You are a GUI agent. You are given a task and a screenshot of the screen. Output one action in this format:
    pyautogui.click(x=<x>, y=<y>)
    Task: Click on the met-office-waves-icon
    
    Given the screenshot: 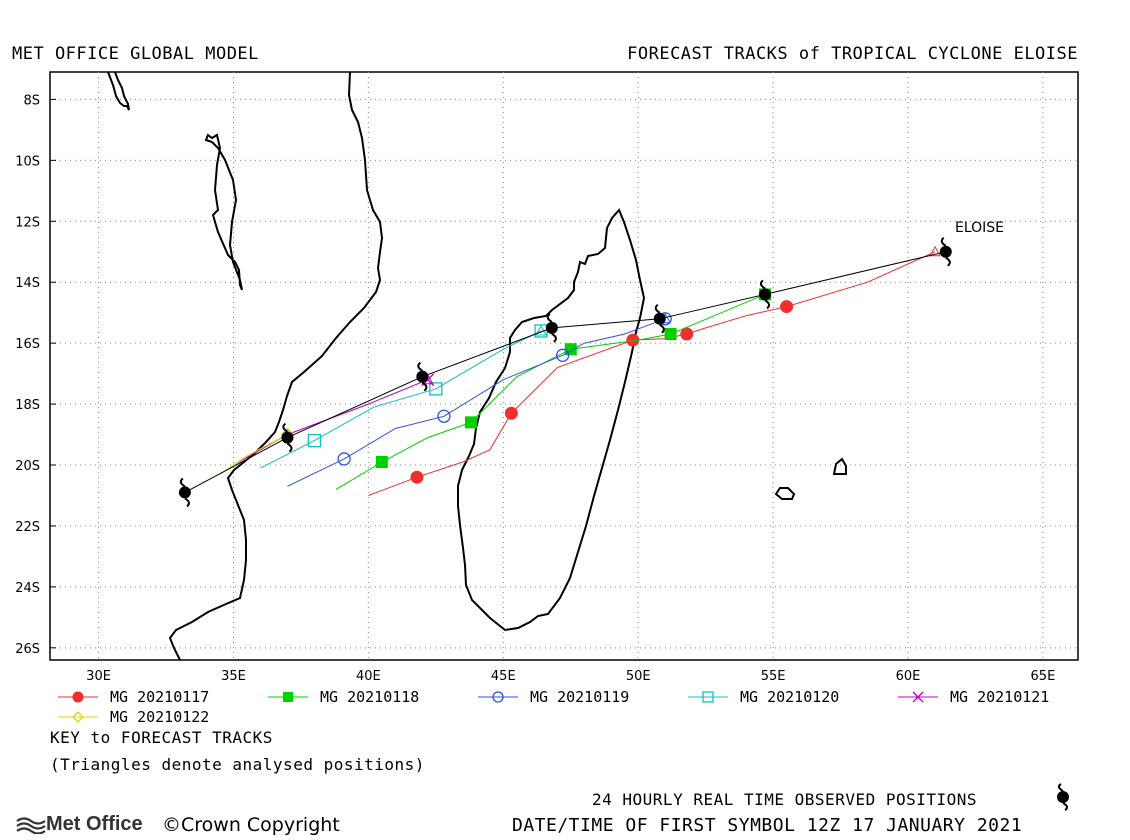 What is the action you would take?
    pyautogui.click(x=31, y=825)
    